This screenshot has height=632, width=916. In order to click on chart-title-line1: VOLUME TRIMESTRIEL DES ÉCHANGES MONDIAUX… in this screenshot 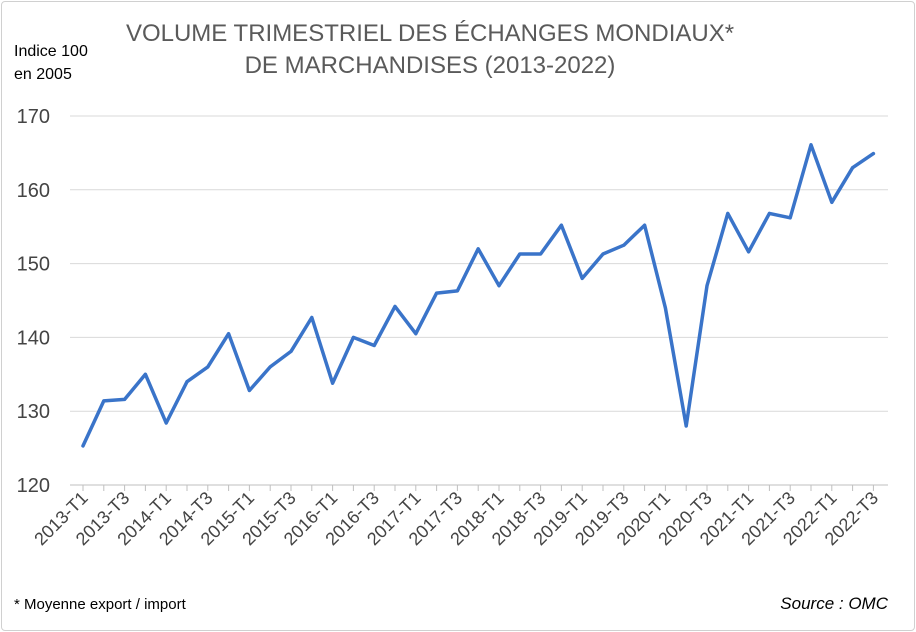, I will do `click(430, 33)`.